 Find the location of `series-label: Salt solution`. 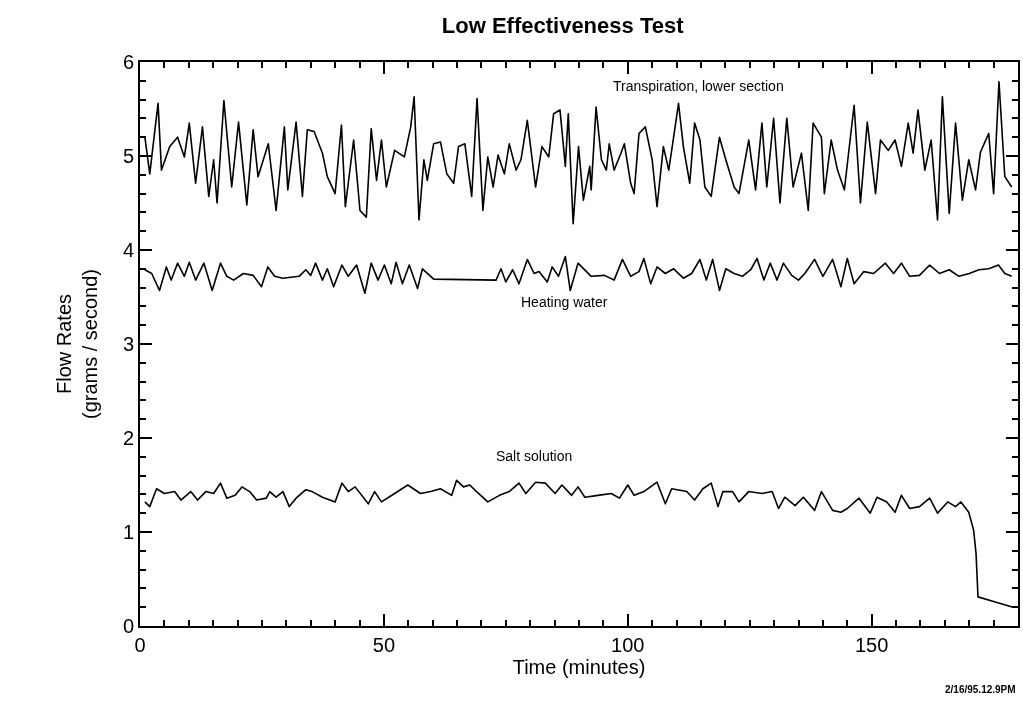

series-label: Salt solution is located at coordinates (534, 456).